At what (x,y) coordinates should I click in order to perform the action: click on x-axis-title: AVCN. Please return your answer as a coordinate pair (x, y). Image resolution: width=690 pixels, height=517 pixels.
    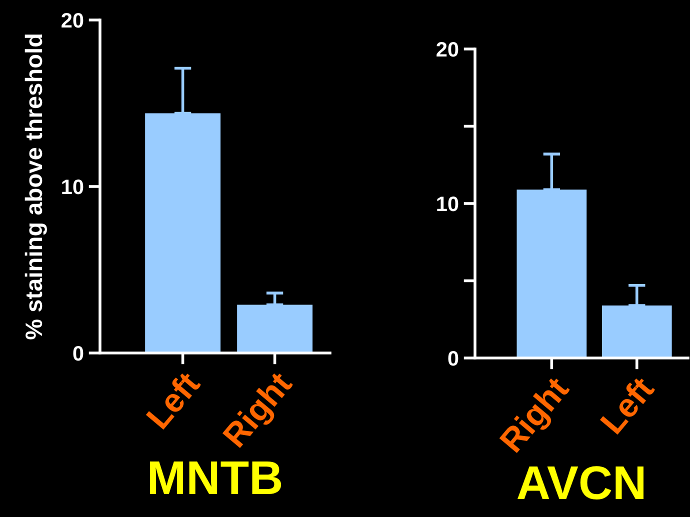
    Looking at the image, I should click on (581, 483).